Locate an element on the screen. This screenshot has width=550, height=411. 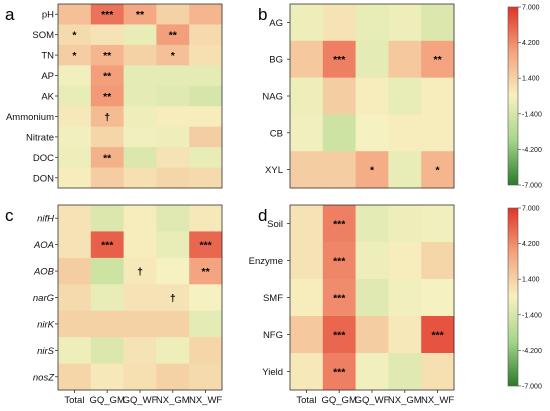
row-label: SMF is located at coordinates (273, 298).